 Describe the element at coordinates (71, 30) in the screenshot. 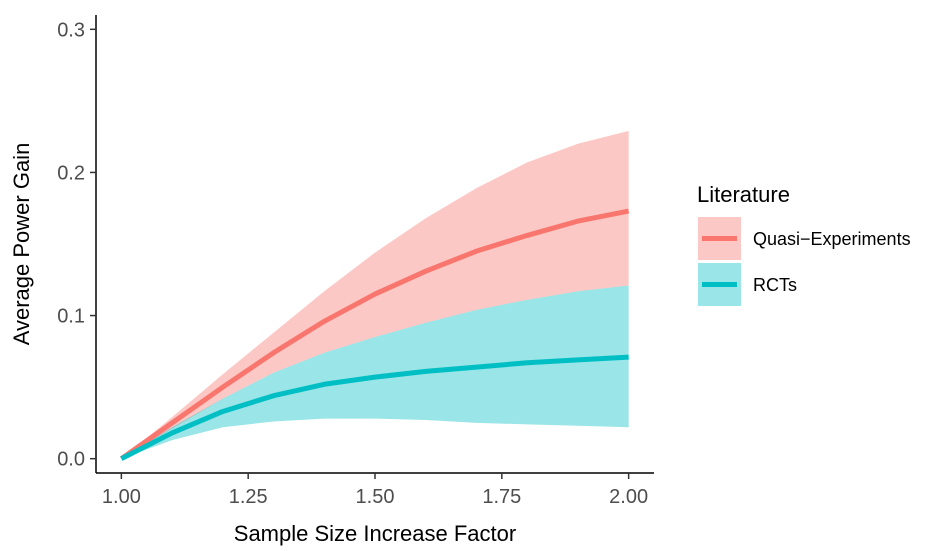

I see `y-tick-label: 0.3` at that location.